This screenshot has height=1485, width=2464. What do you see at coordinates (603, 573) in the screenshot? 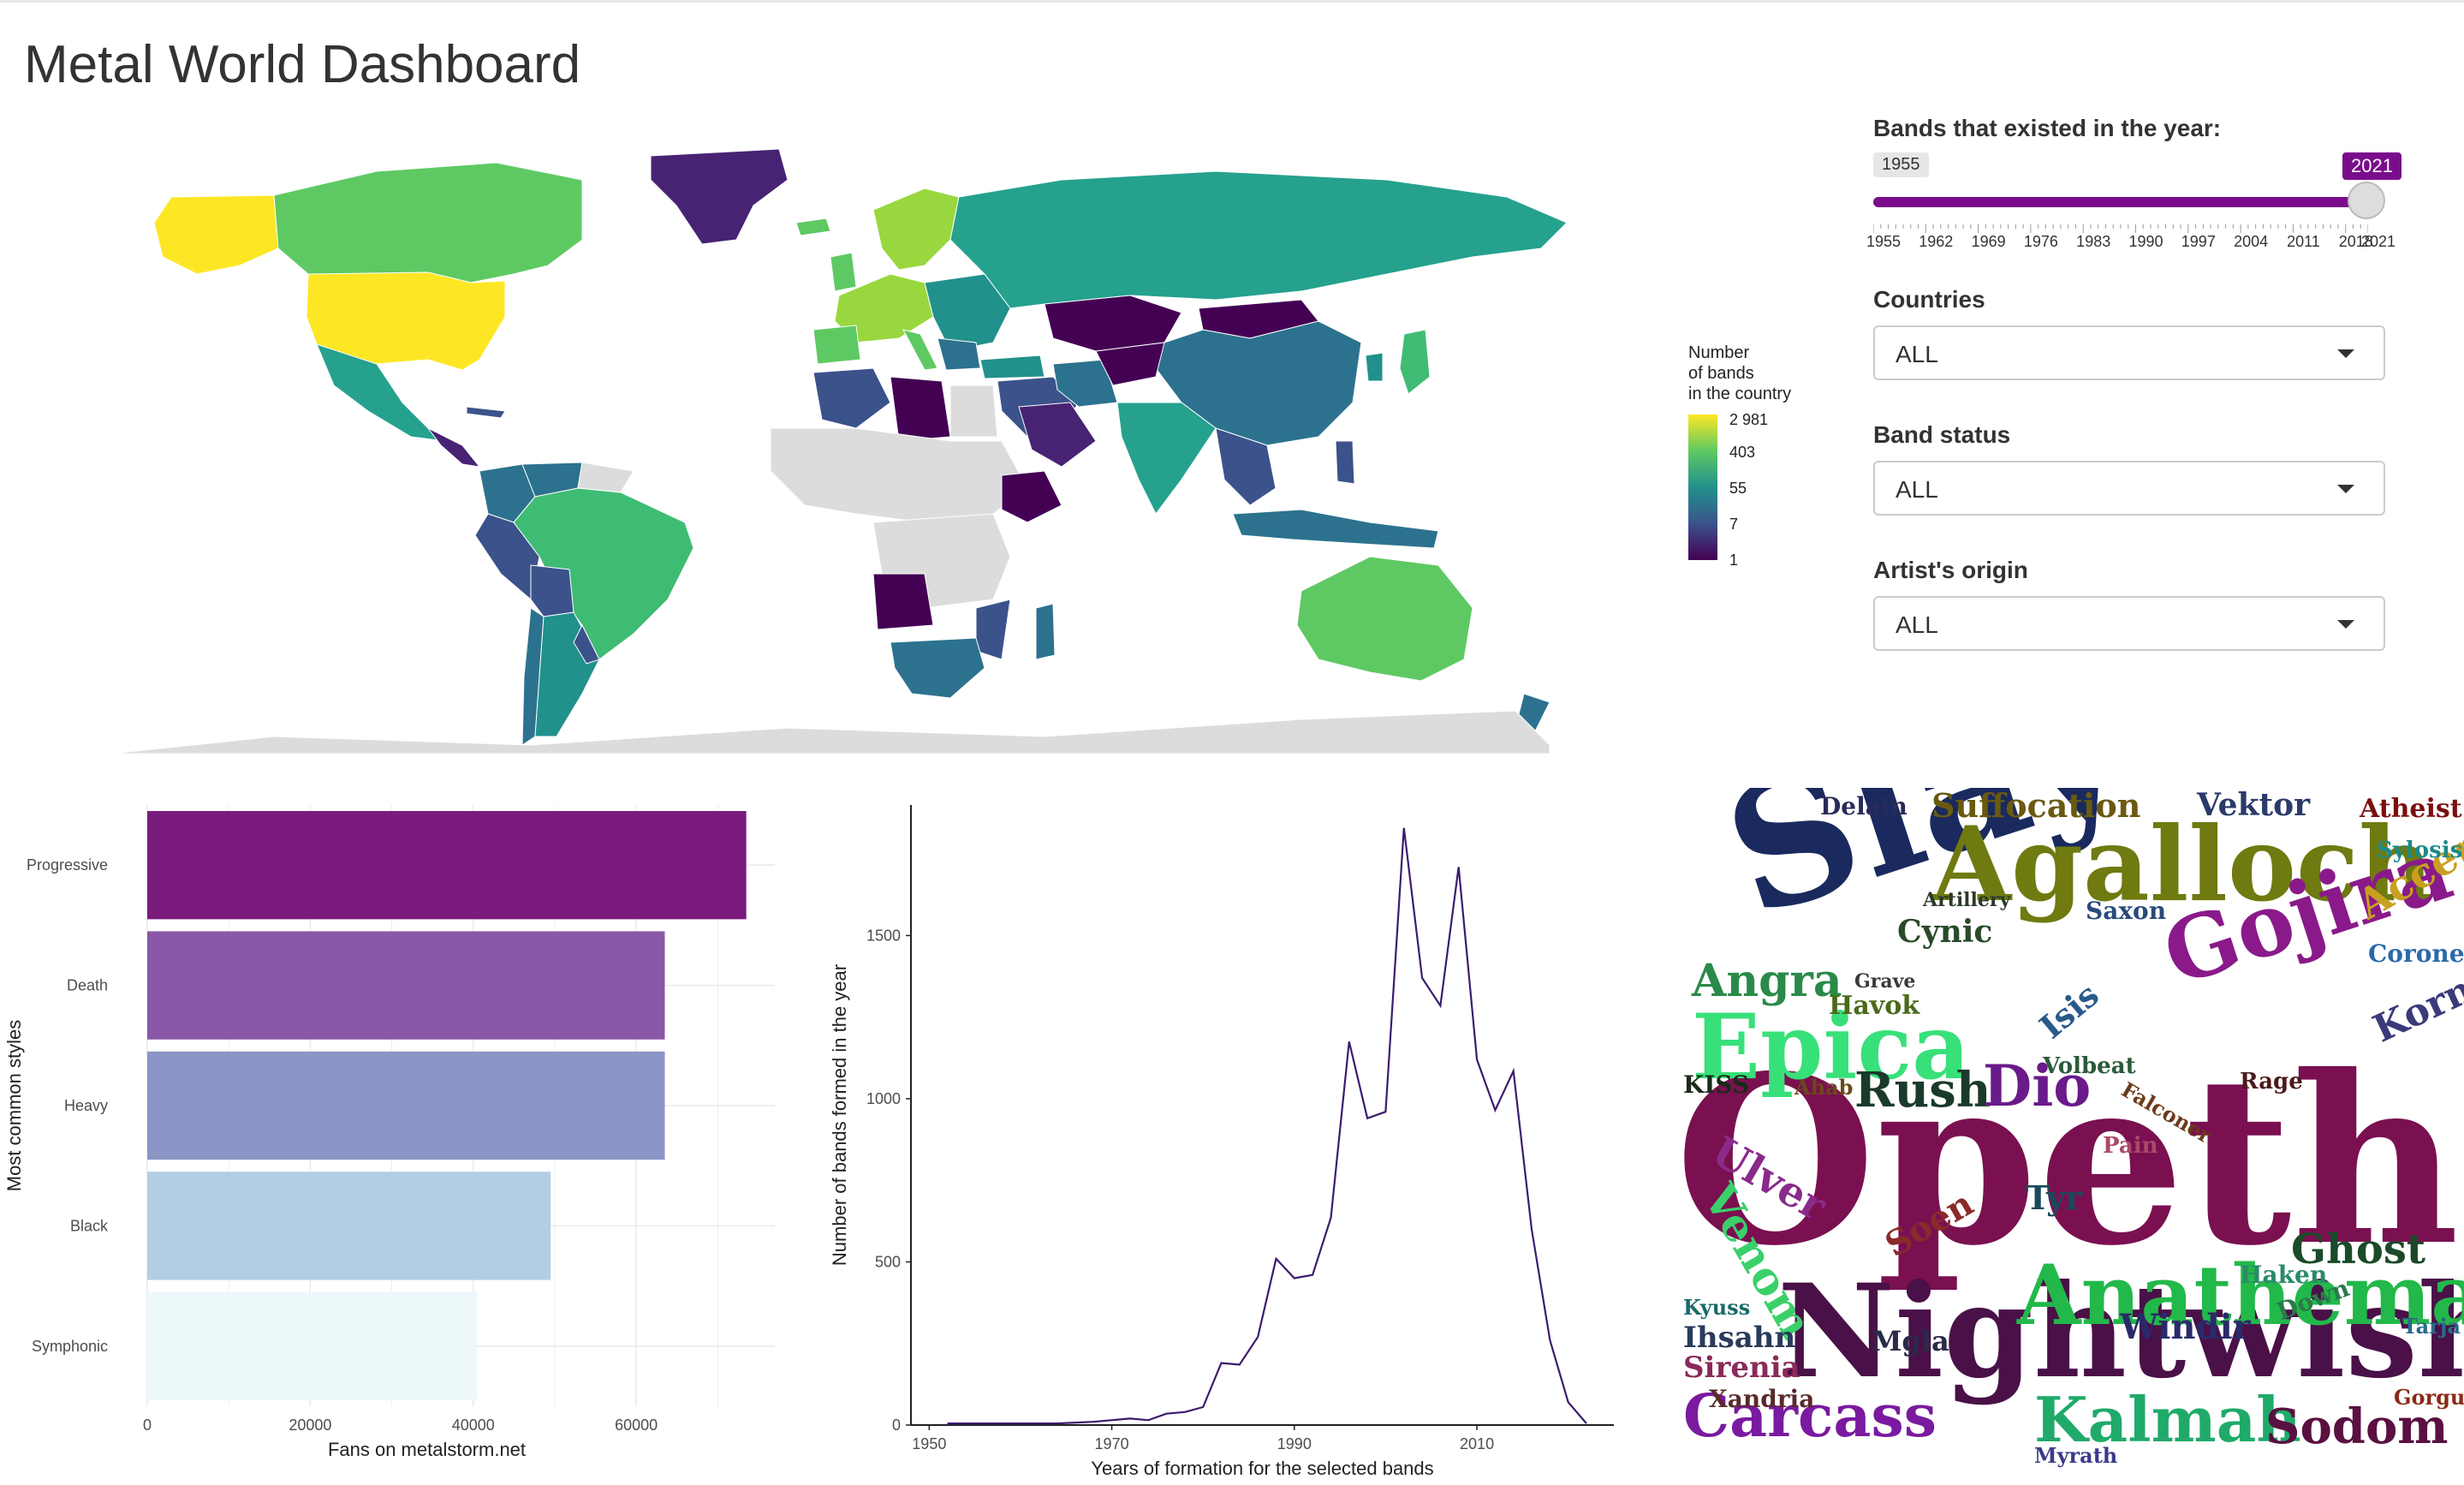
I see `country-brazil` at bounding box center [603, 573].